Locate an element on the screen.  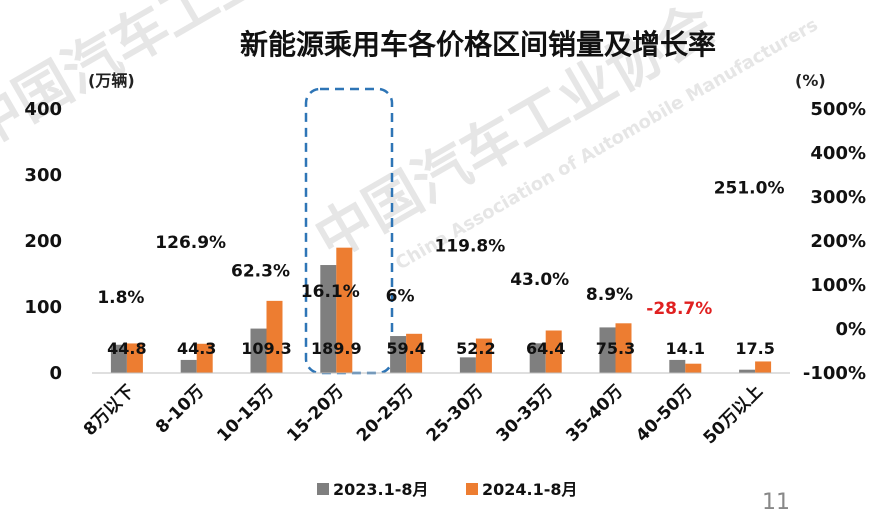
bar-value-label: 189.9 is located at coordinates (336, 348).